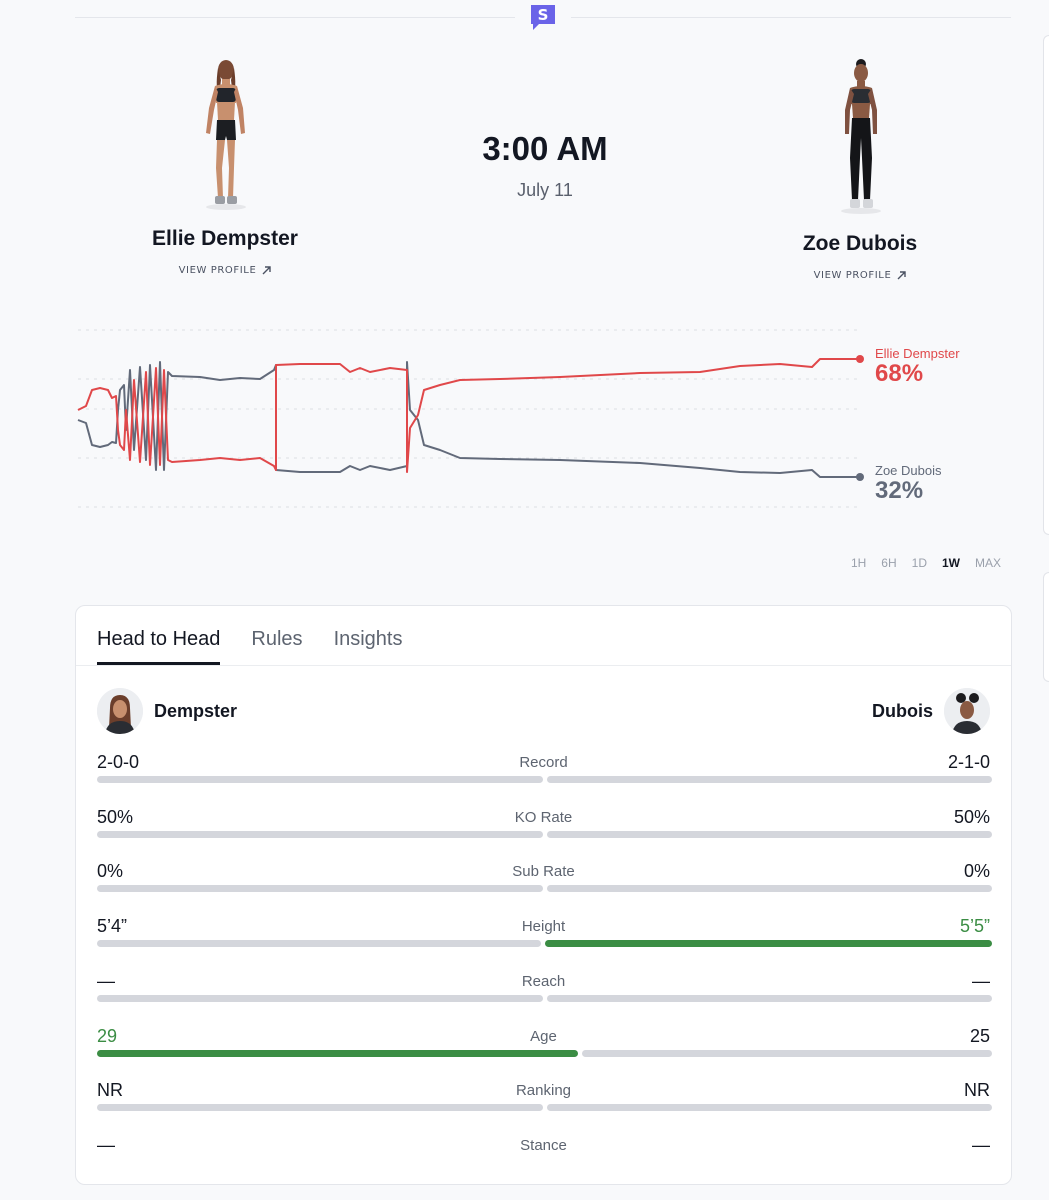 Image resolution: width=1049 pixels, height=1200 pixels. What do you see at coordinates (976, 871) in the screenshot?
I see `stat-right-value: 0%` at bounding box center [976, 871].